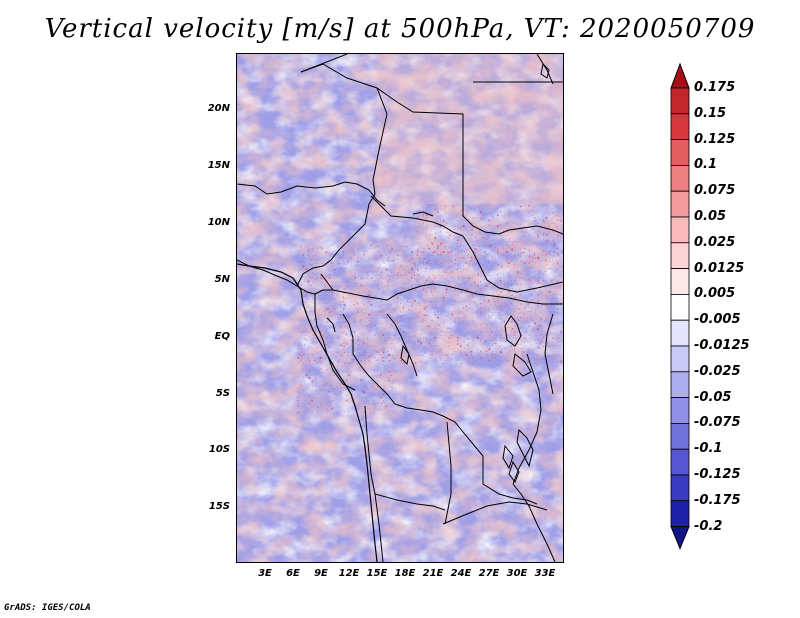 This screenshot has width=800, height=618. I want to click on colorbar-tick-label: -0.005, so click(717, 320).